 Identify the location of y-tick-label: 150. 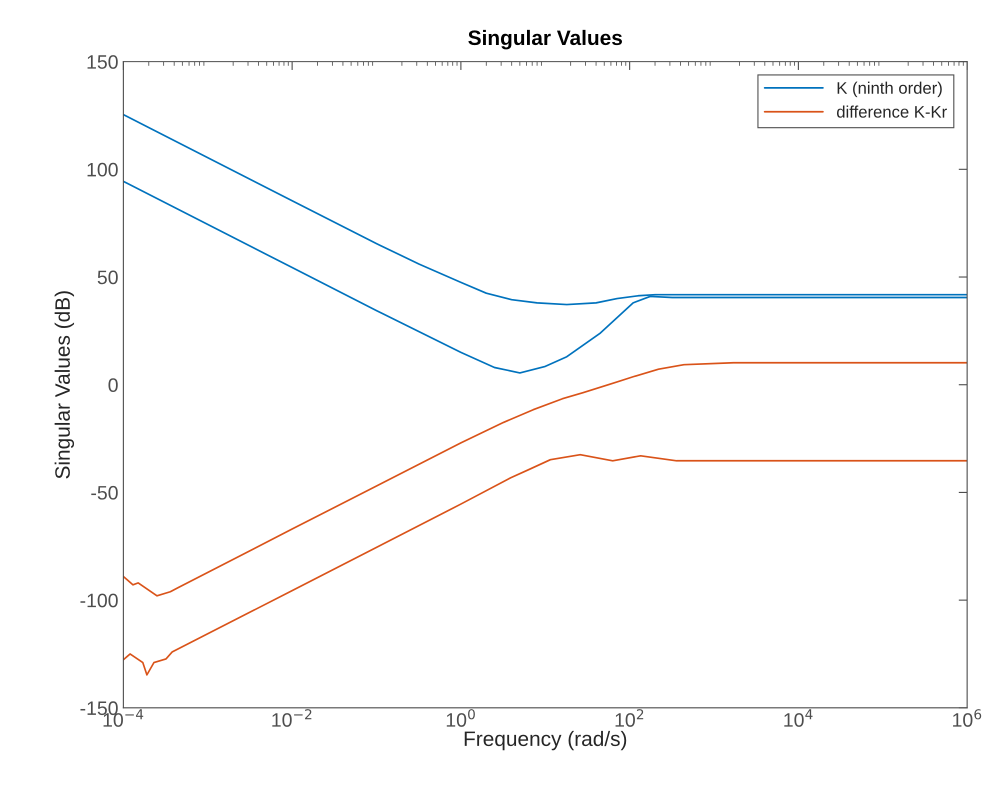
(103, 62).